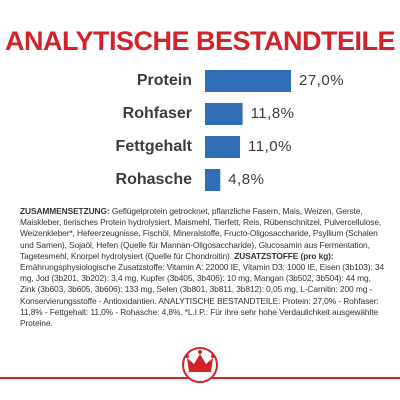  What do you see at coordinates (154, 146) in the screenshot?
I see `category-label: Fettgehalt` at bounding box center [154, 146].